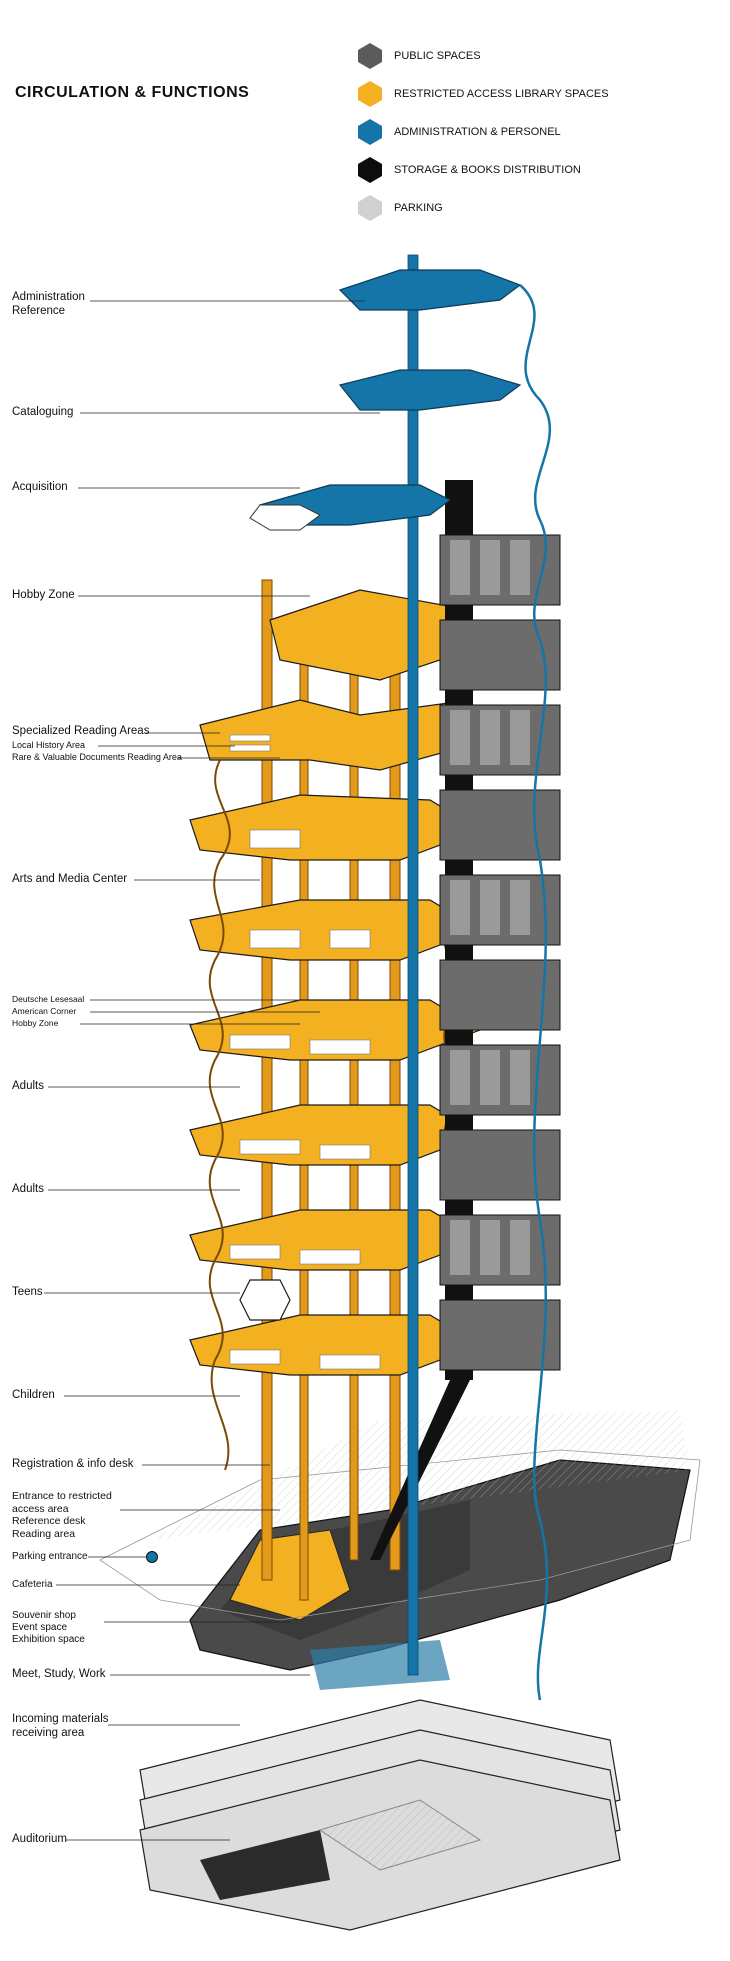 This screenshot has height=1961, width=730. I want to click on label-line: Entrance to restricted, so click(62, 1496).